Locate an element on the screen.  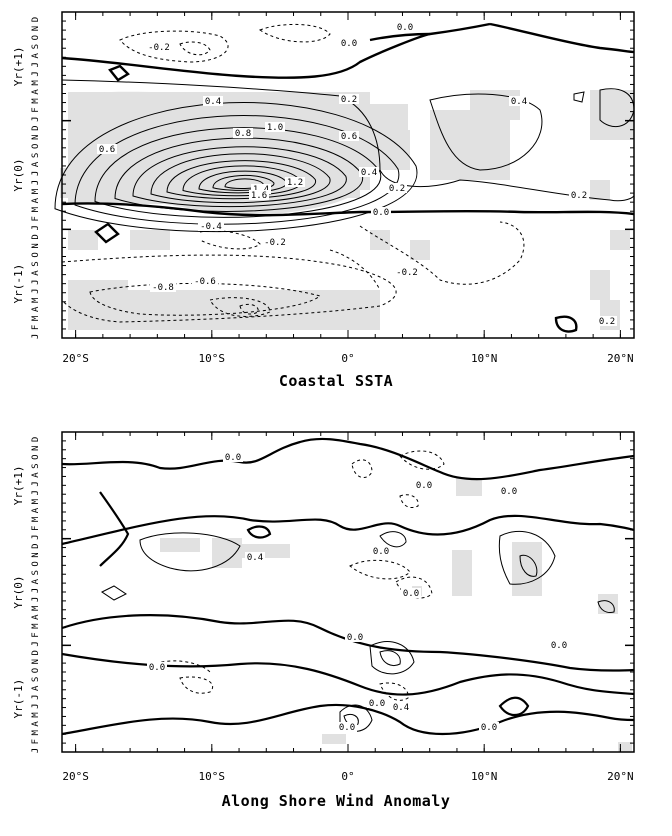
contour-label: -0.8 is located at coordinates (163, 287).